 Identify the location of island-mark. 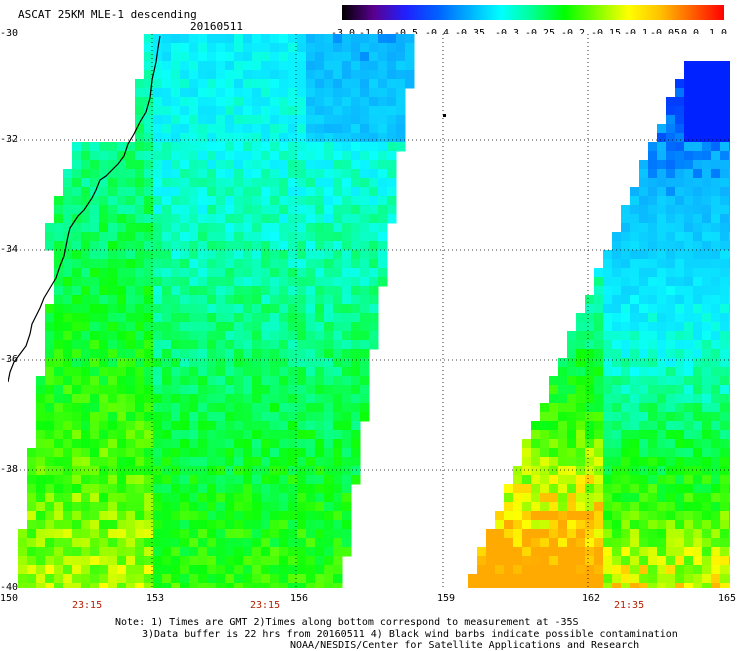
(444, 115).